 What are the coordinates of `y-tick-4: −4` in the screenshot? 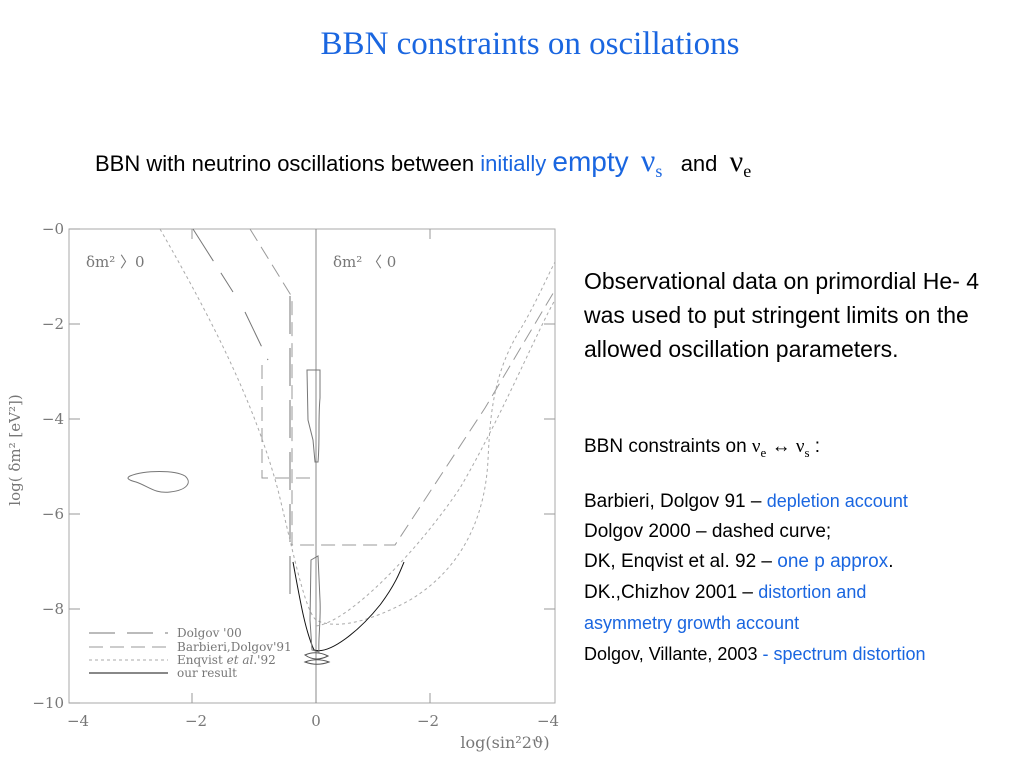 It's located at (53, 419).